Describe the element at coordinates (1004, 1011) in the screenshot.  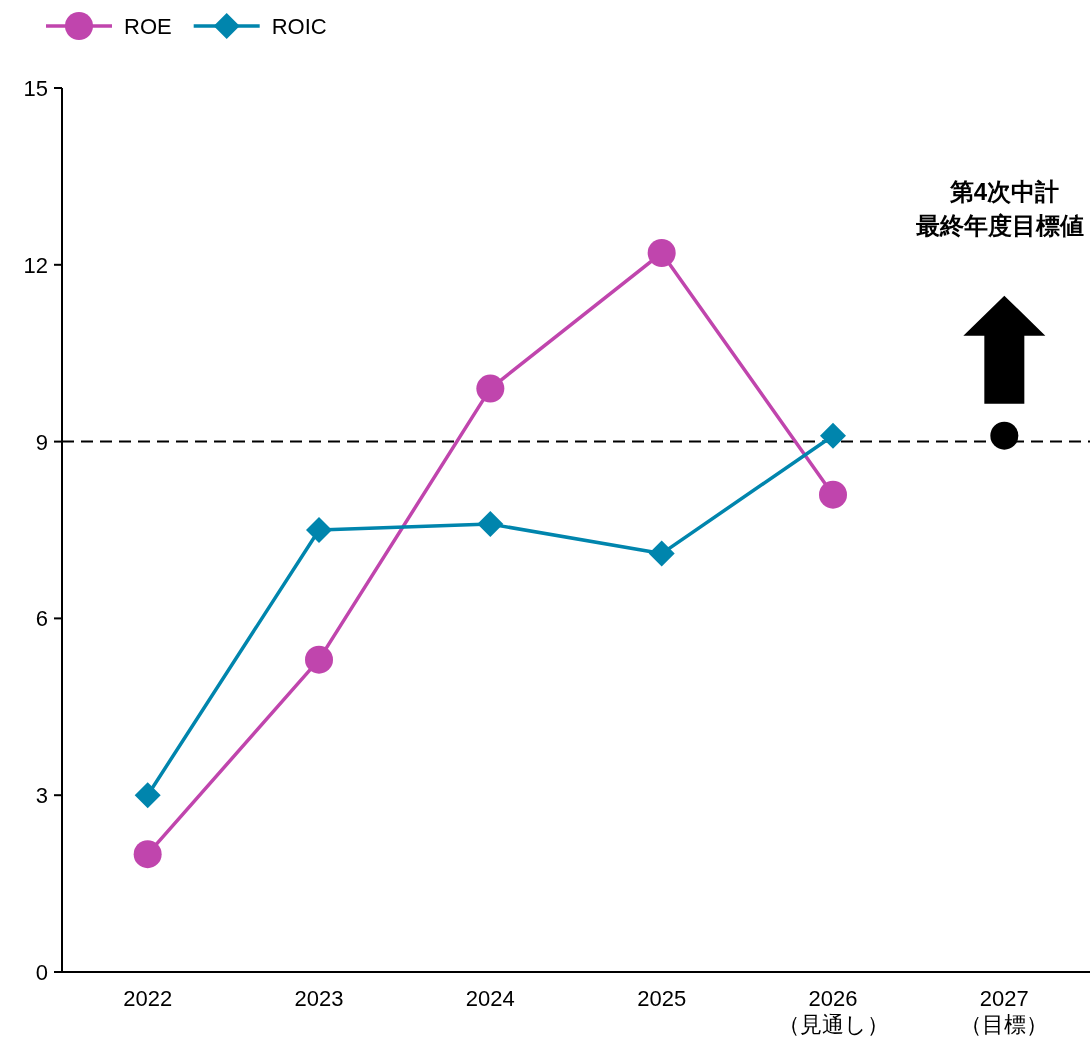
I see `x-tick-label: 2027 （目標）` at that location.